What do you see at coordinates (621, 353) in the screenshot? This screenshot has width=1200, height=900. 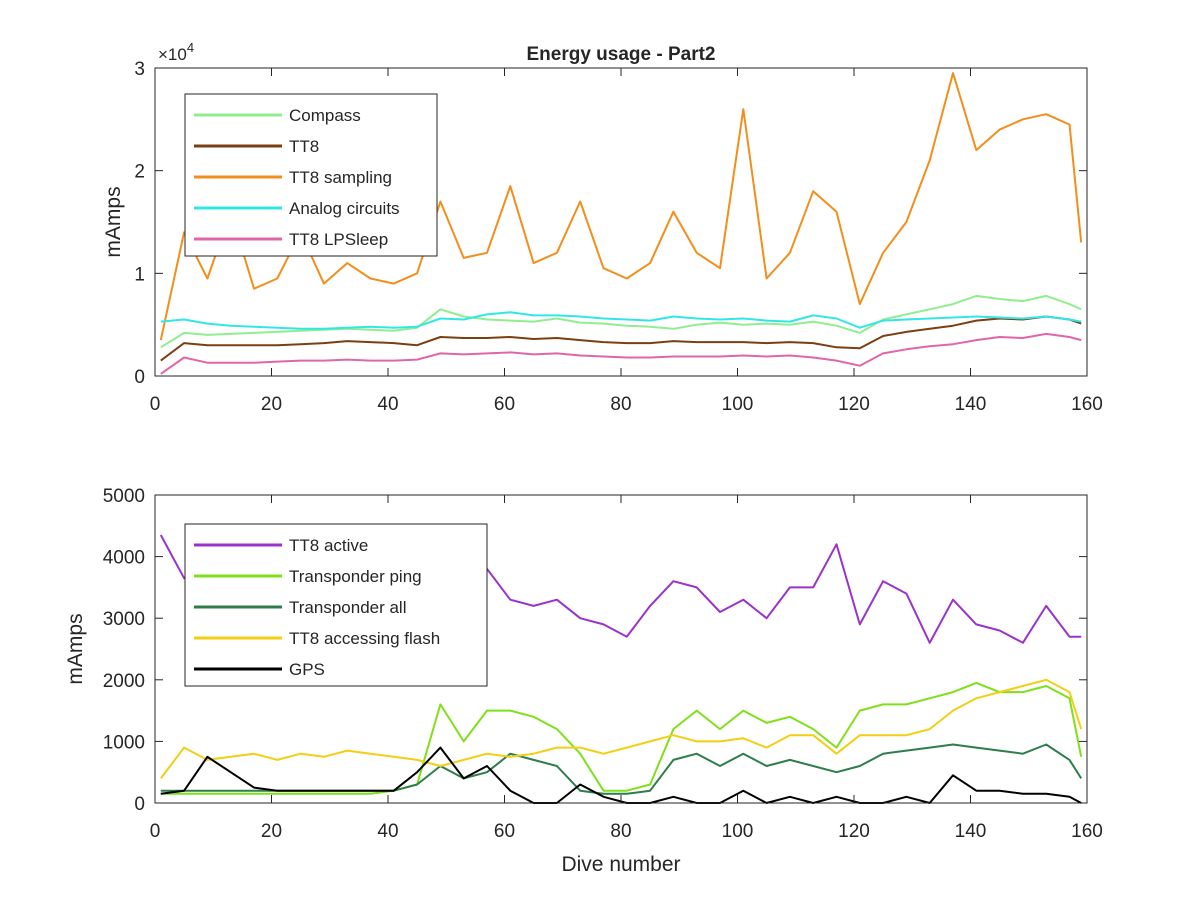 I see `series-line-tt8-lpsleep` at bounding box center [621, 353].